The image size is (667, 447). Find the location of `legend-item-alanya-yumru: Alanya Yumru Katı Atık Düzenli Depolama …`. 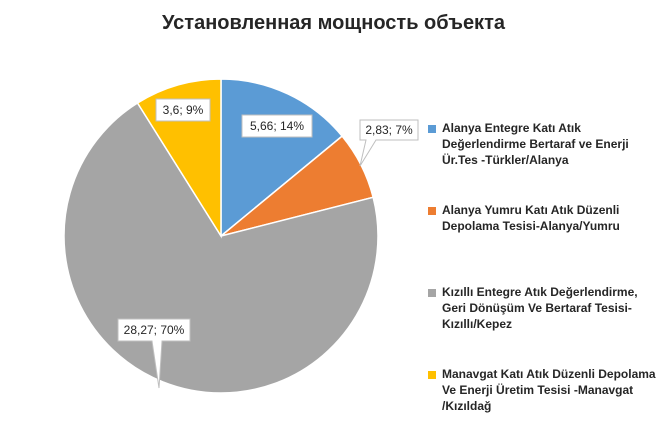

legend-item-alanya-yumru: Alanya Yumru Katı Atık Düzenli Depolama … is located at coordinates (545, 218).